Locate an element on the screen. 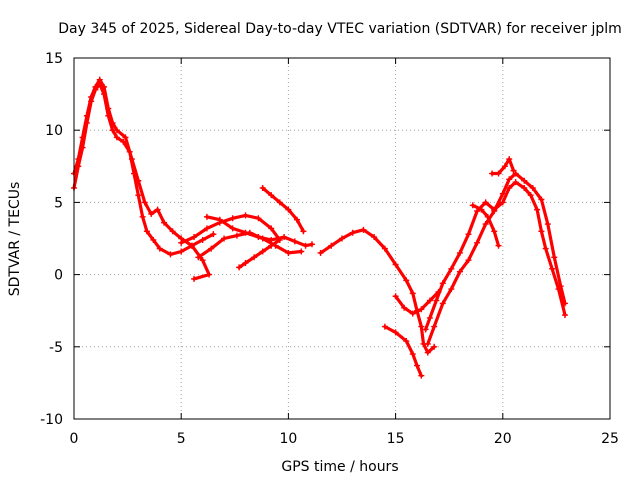 This screenshot has height=480, width=640. x-tick-label: 15 is located at coordinates (396, 439).